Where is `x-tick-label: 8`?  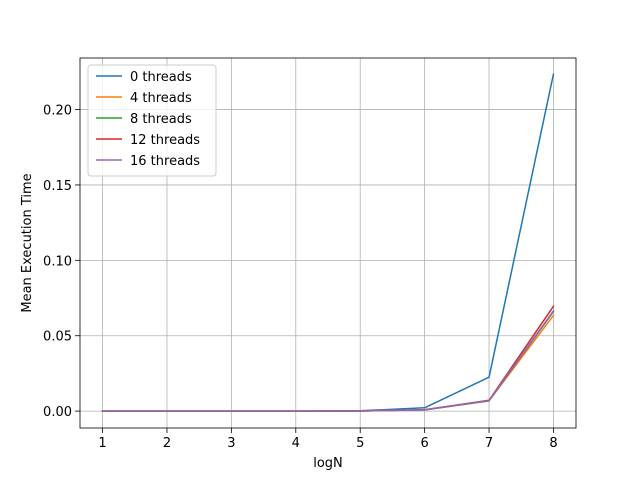 x-tick-label: 8 is located at coordinates (553, 443).